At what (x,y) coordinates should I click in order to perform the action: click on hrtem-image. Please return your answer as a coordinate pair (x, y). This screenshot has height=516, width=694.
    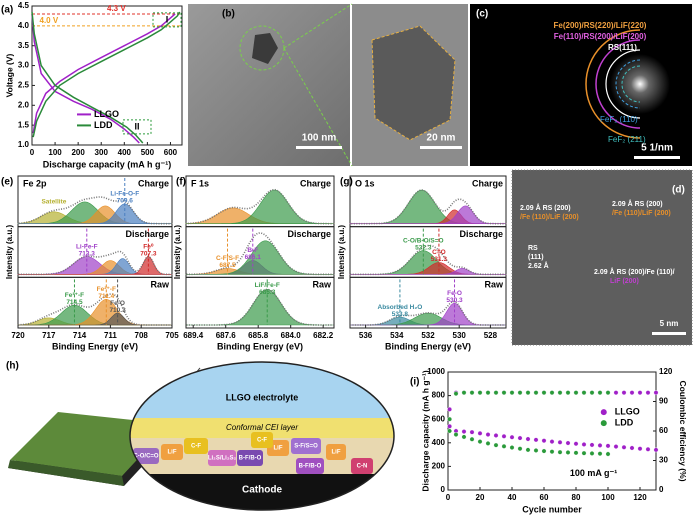
    Looking at the image, I should click on (602, 257).